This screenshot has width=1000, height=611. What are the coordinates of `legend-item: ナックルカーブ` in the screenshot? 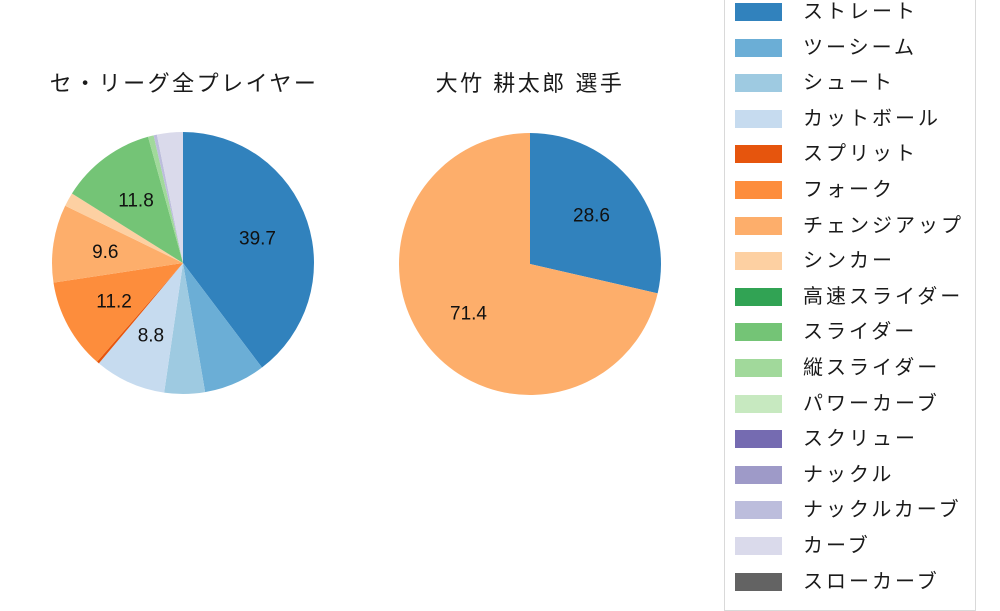 It's located at (848, 510).